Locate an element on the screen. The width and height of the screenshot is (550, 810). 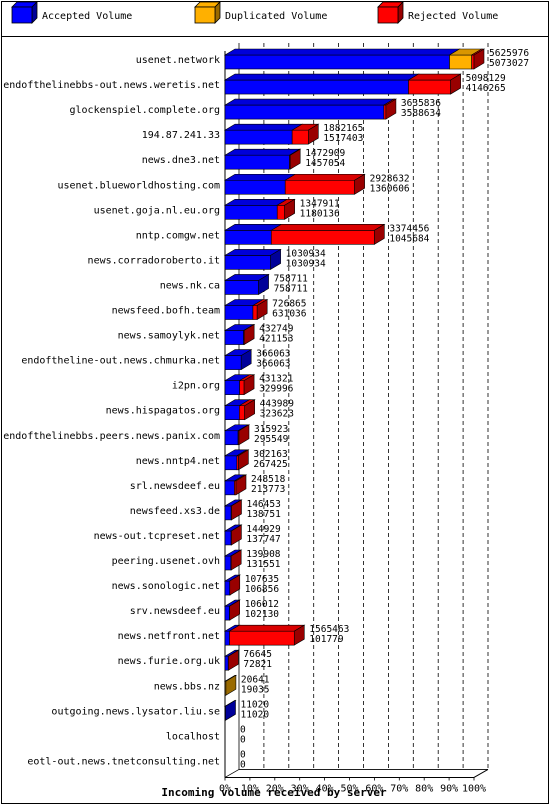
value-accepted: 11020 is located at coordinates (254, 714).